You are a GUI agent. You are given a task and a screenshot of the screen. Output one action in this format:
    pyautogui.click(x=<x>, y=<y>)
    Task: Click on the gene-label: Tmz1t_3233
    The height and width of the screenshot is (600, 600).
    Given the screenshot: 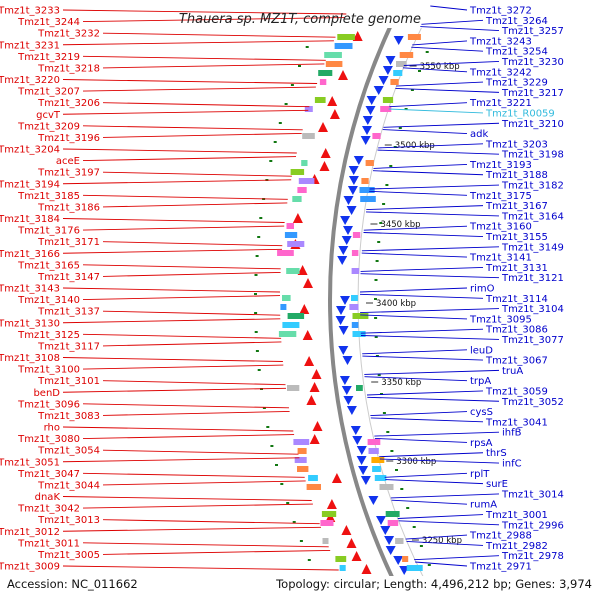 What is the action you would take?
    pyautogui.click(x=30, y=11)
    